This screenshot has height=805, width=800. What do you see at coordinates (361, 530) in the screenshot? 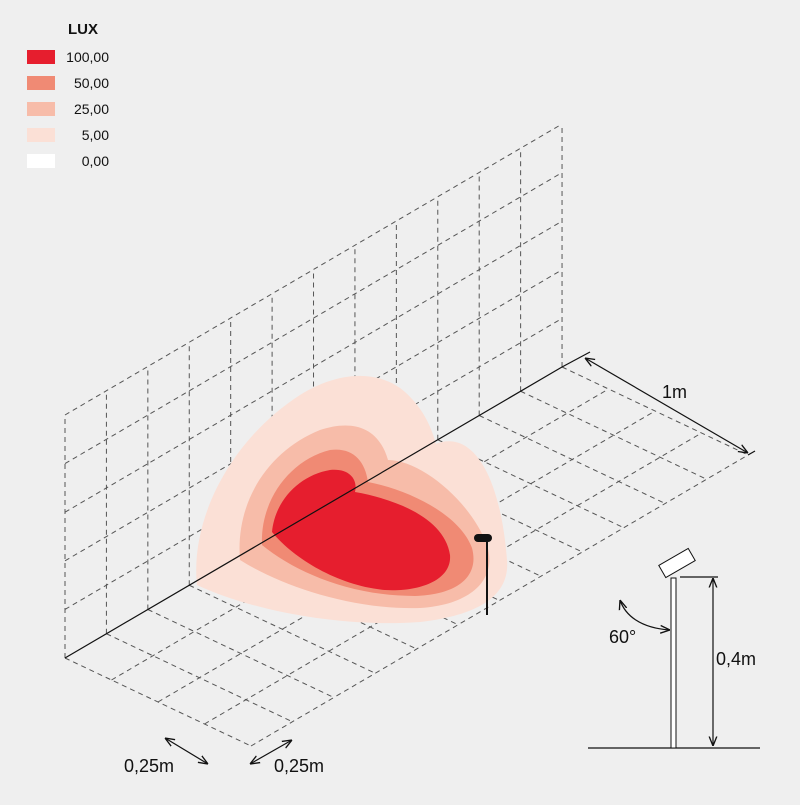
I see `contour` at bounding box center [361, 530].